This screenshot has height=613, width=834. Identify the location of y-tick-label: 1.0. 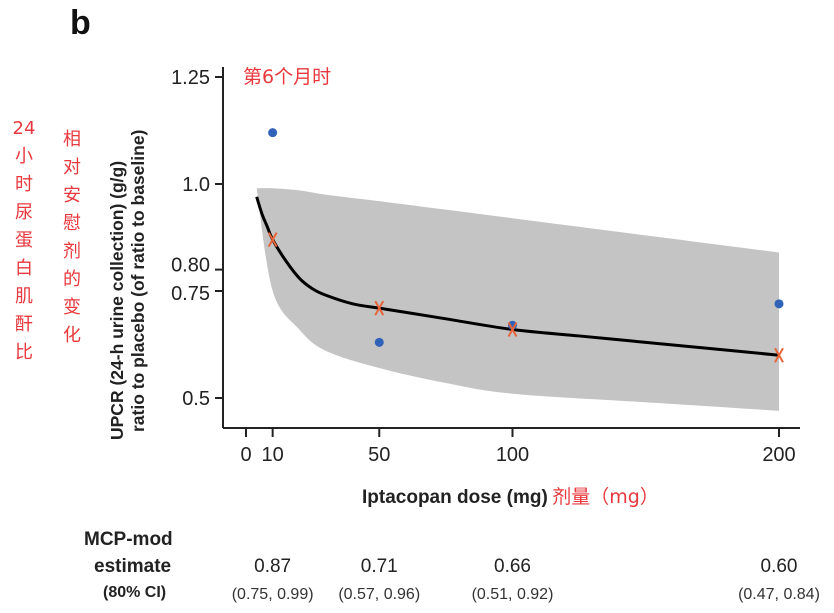
(196, 185).